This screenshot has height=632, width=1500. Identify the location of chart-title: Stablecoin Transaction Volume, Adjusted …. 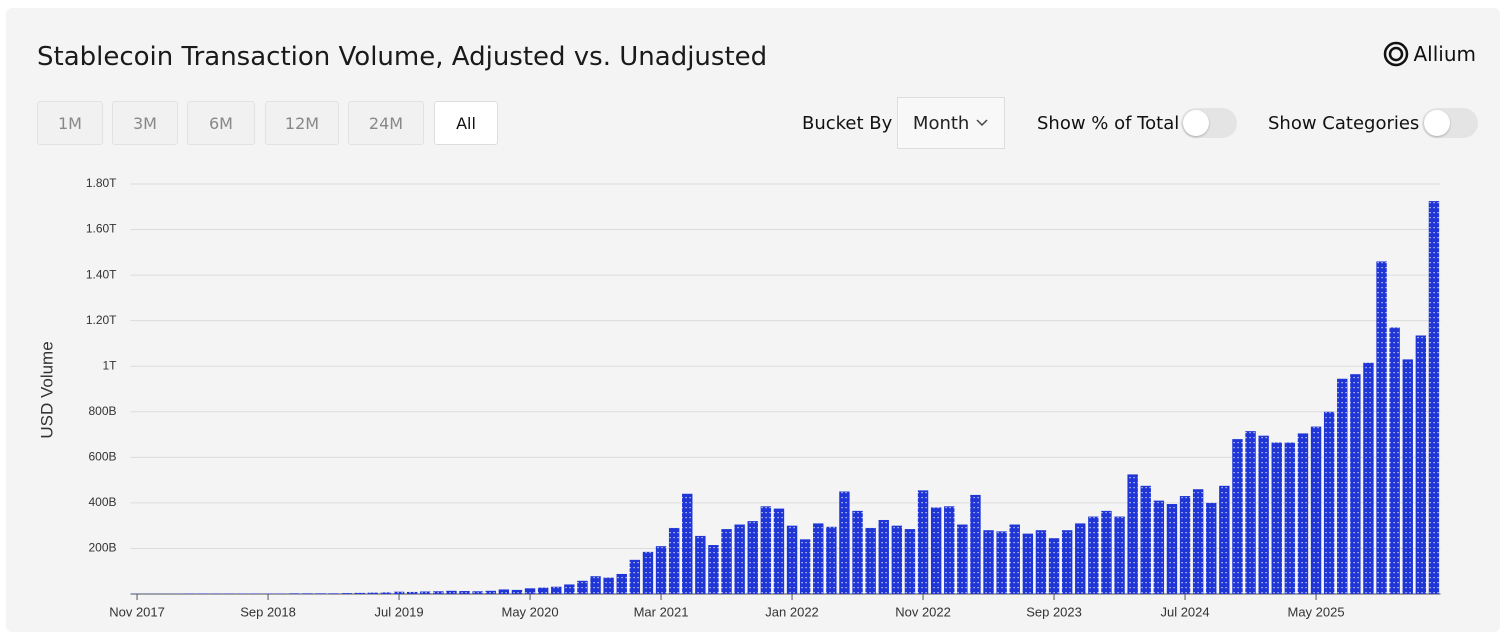
(402, 57).